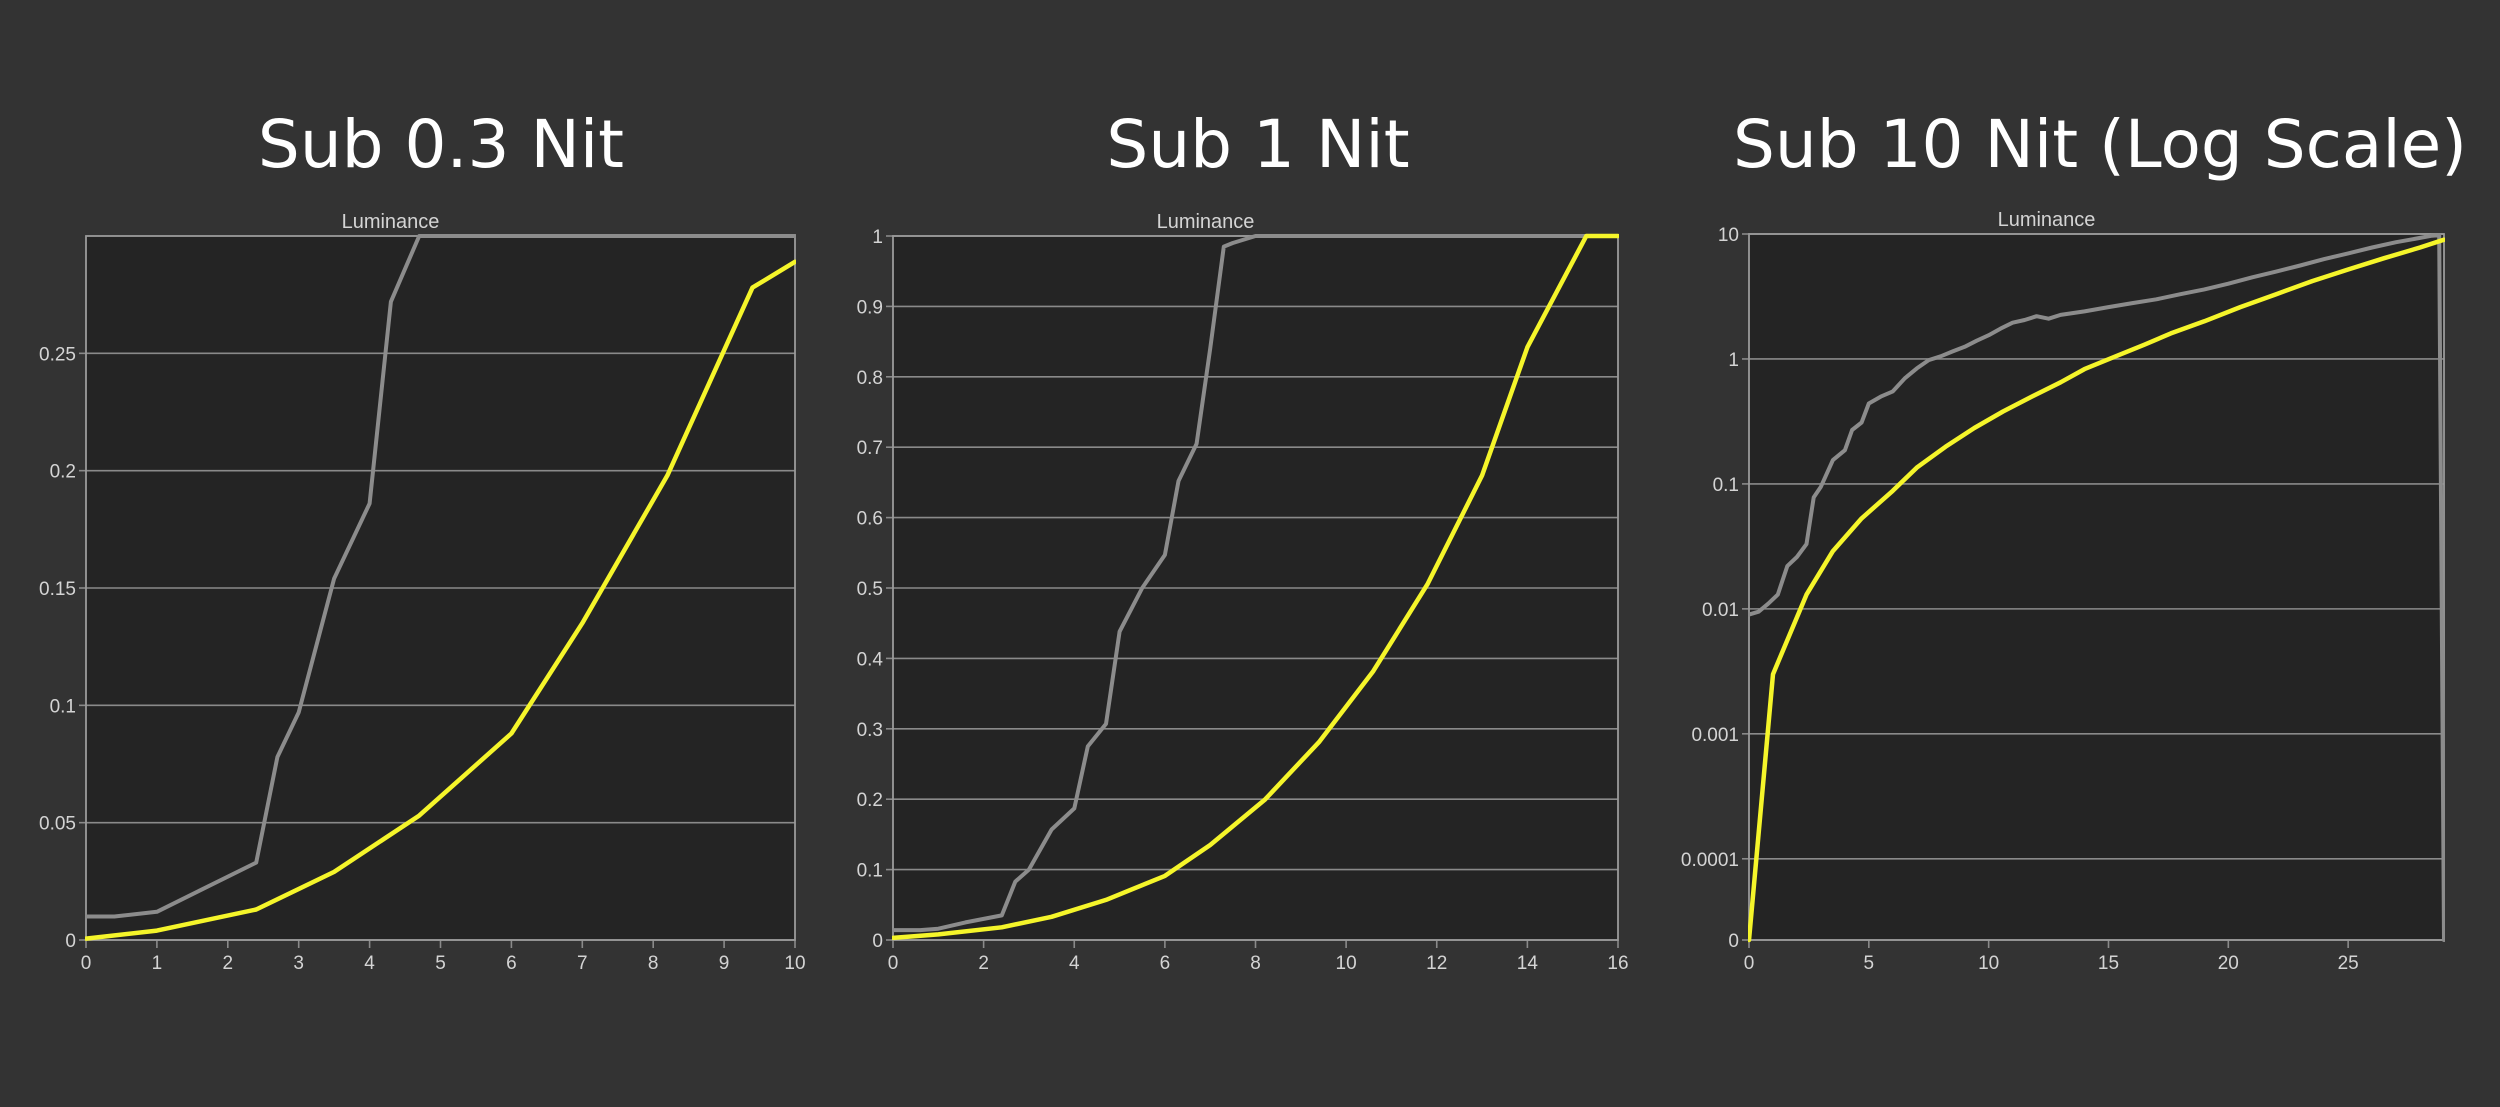 This screenshot has width=2500, height=1107. I want to click on x-tick-label: 25, so click(2348, 963).